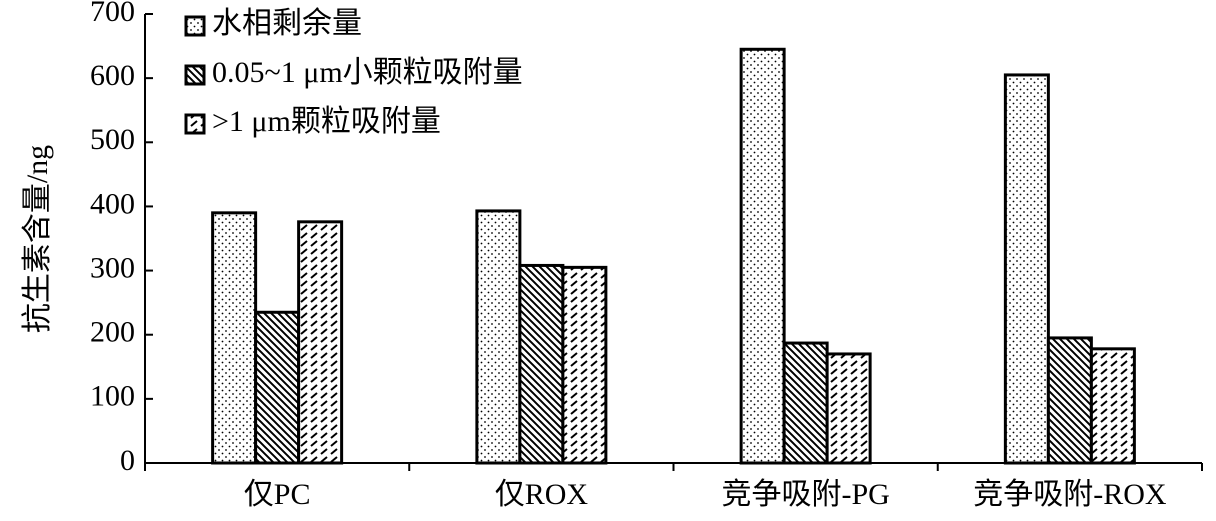 The width and height of the screenshot is (1216, 521). What do you see at coordinates (112, 267) in the screenshot?
I see `y-tick-label: 300` at bounding box center [112, 267].